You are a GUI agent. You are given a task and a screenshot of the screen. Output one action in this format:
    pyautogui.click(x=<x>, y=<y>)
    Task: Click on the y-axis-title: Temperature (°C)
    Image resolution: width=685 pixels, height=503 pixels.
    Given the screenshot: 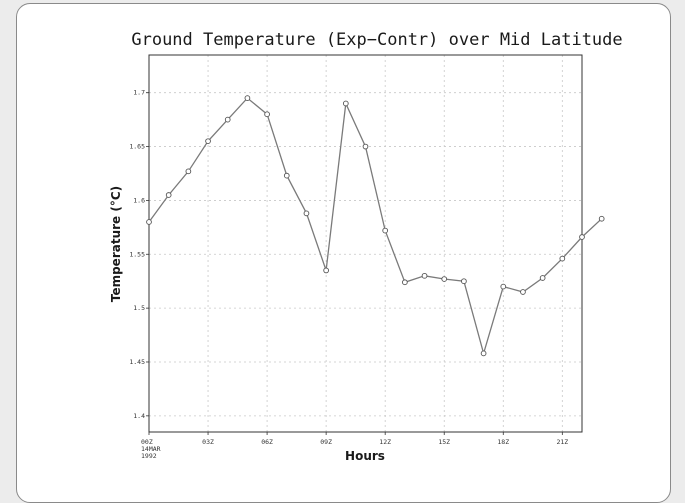 What is the action you would take?
    pyautogui.click(x=116, y=244)
    